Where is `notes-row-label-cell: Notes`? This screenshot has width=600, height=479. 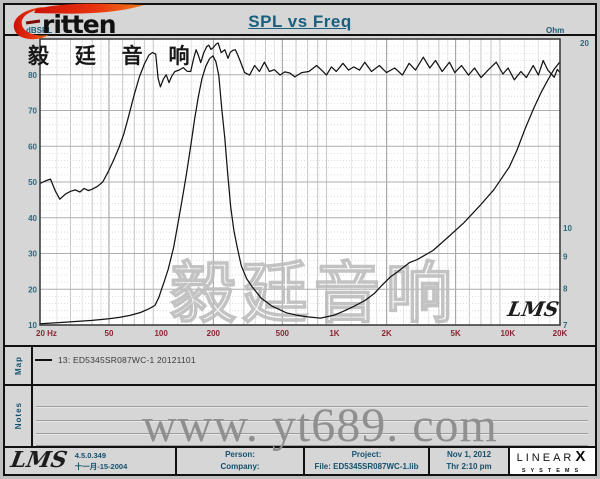 notes-row-label-cell: Notes is located at coordinates (19, 416).